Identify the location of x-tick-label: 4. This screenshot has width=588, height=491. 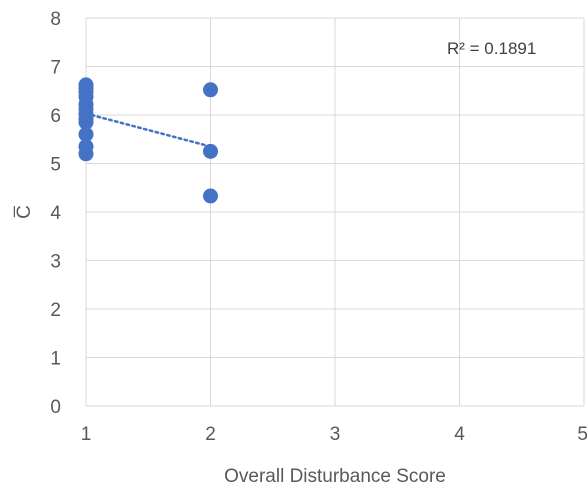
(459, 434).